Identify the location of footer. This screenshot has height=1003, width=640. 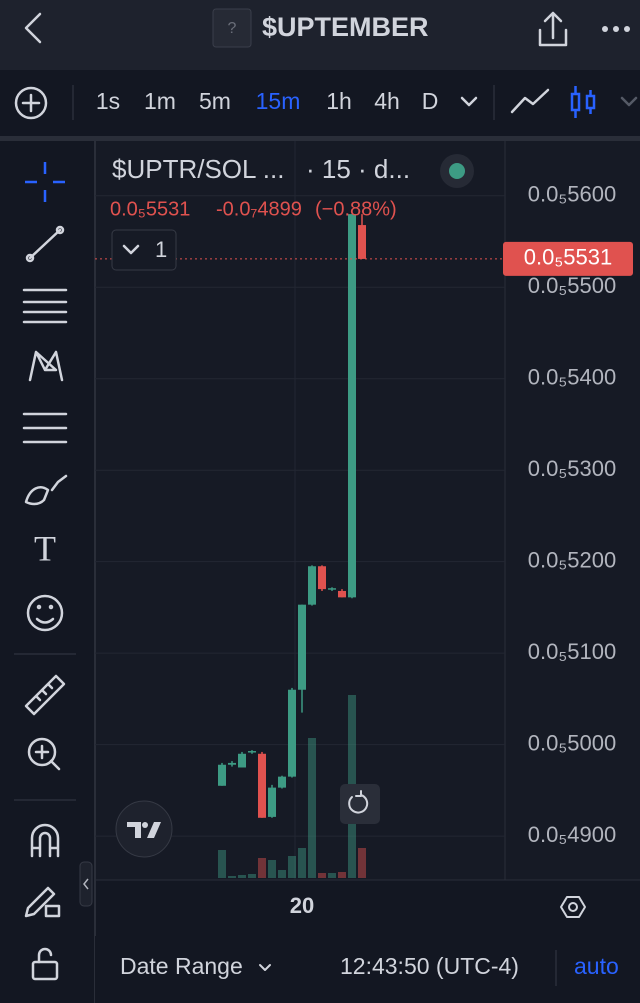
(367, 969).